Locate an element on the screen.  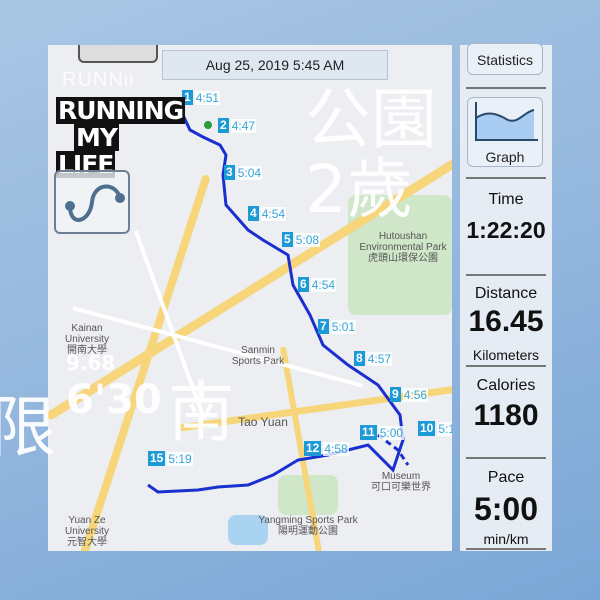
km-number: 5 is located at coordinates (287, 239).